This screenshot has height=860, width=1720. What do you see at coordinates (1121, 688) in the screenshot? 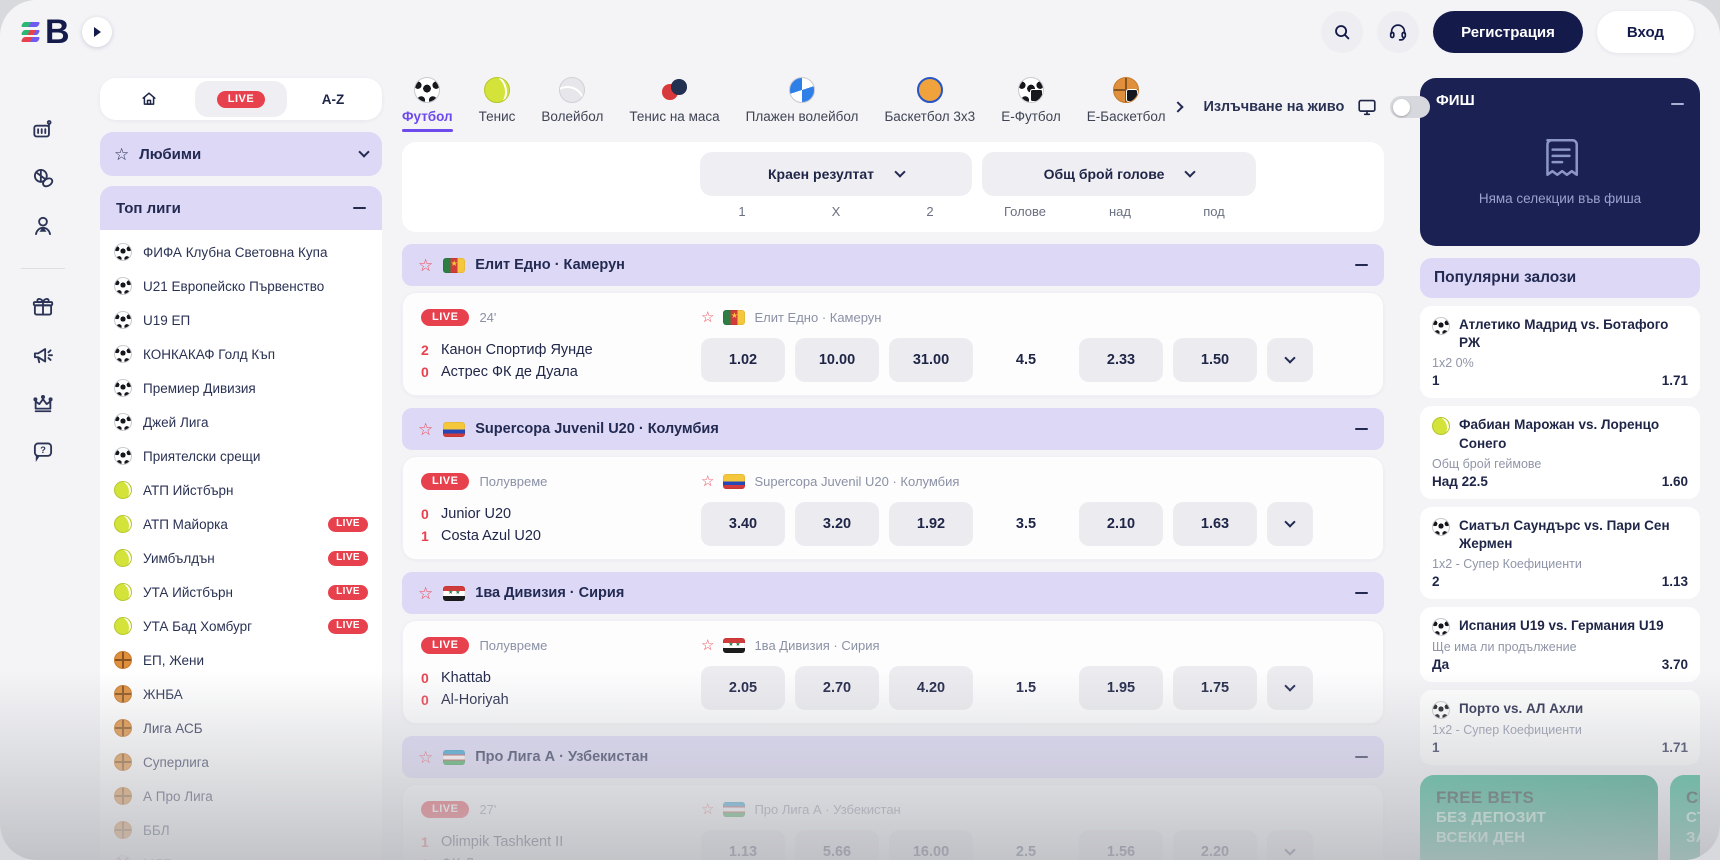
I see `odds-button-over: 1.95` at bounding box center [1121, 688].